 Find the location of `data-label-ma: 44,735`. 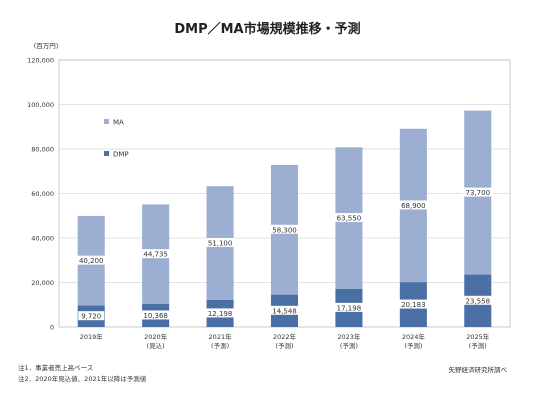

data-label-ma: 44,735 is located at coordinates (155, 255).